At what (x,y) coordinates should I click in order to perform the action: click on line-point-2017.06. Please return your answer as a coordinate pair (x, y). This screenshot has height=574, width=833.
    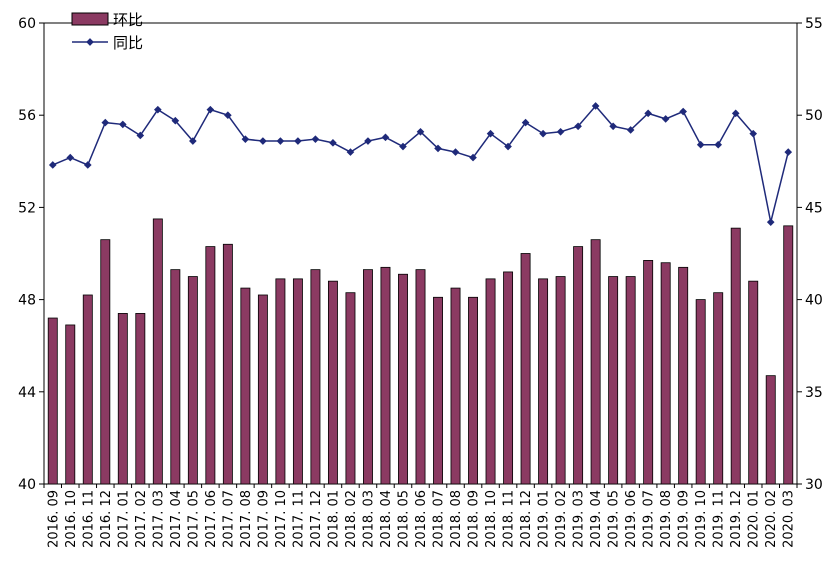
    Looking at the image, I should click on (210, 109).